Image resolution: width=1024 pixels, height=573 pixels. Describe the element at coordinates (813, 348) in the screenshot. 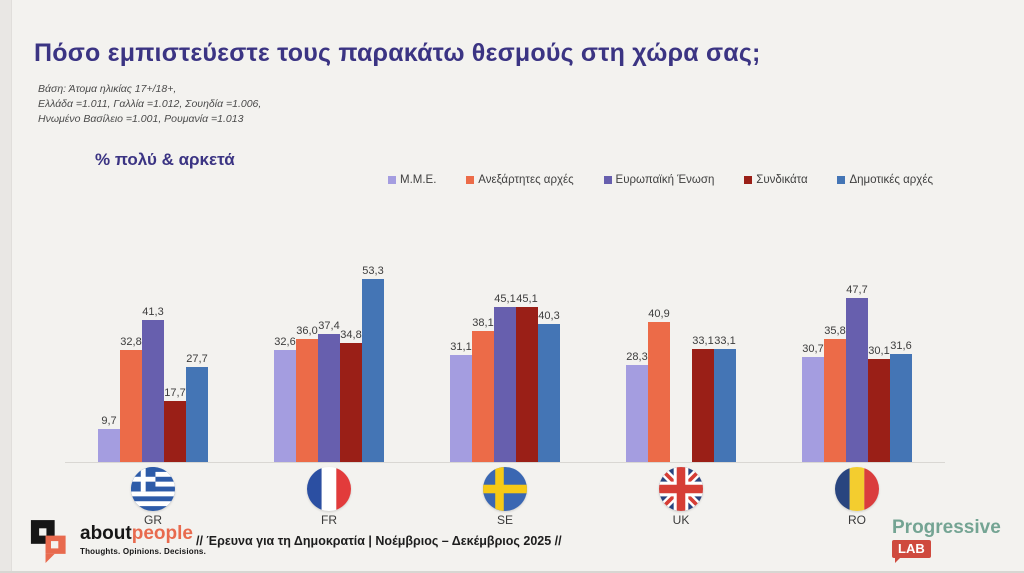

I see `bar-value-label: 30,7` at that location.